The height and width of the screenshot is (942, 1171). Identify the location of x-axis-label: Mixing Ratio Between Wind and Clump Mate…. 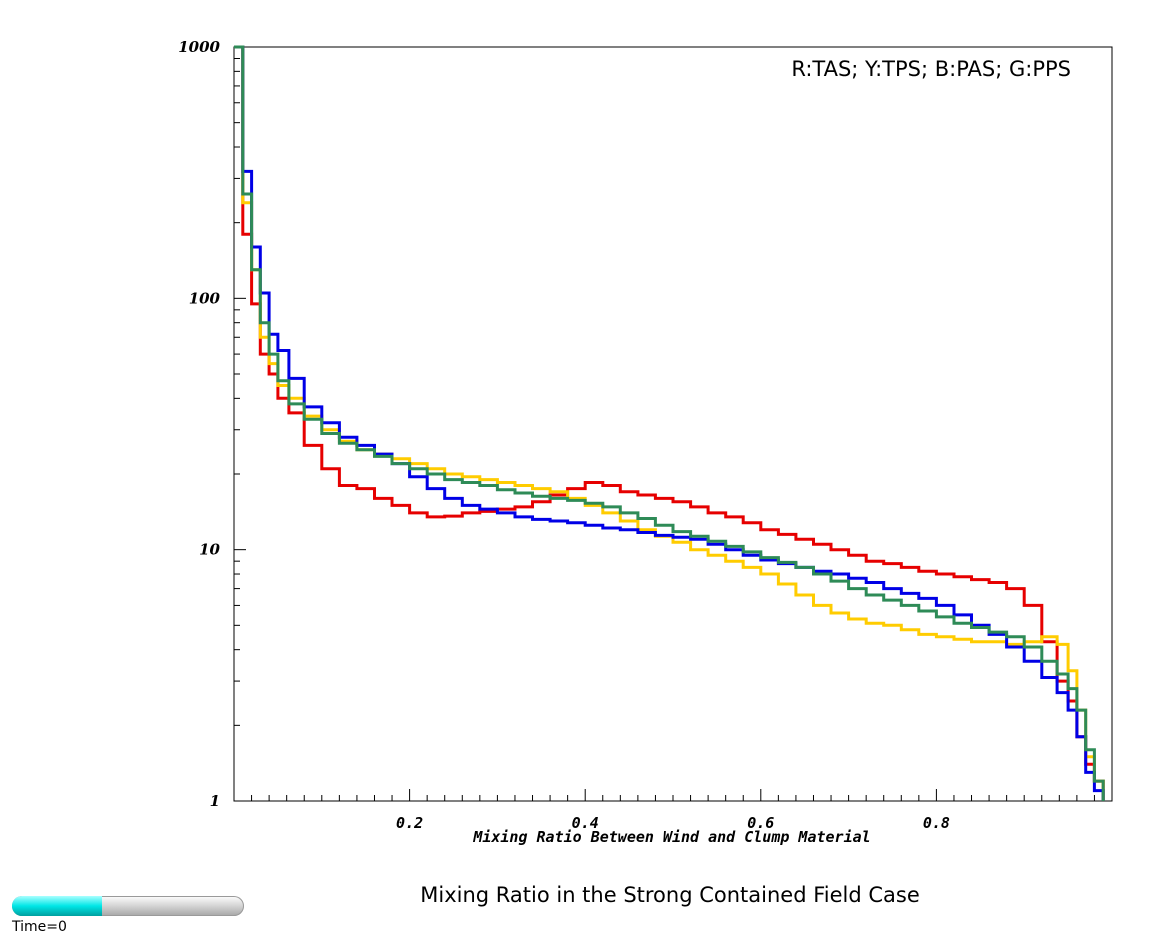
(671, 837).